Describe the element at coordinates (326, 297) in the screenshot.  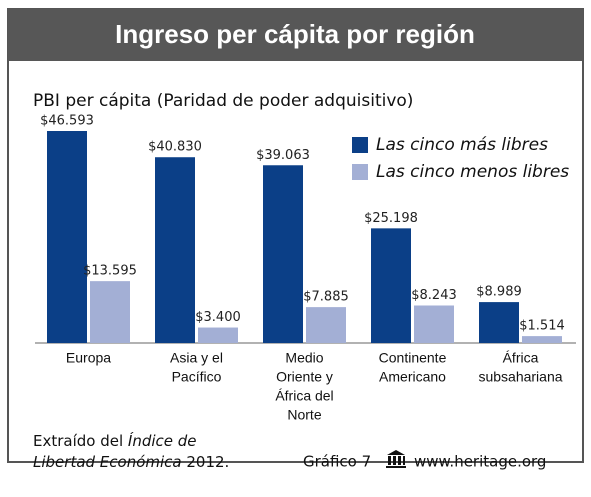
I see `value-label: $7.885` at that location.